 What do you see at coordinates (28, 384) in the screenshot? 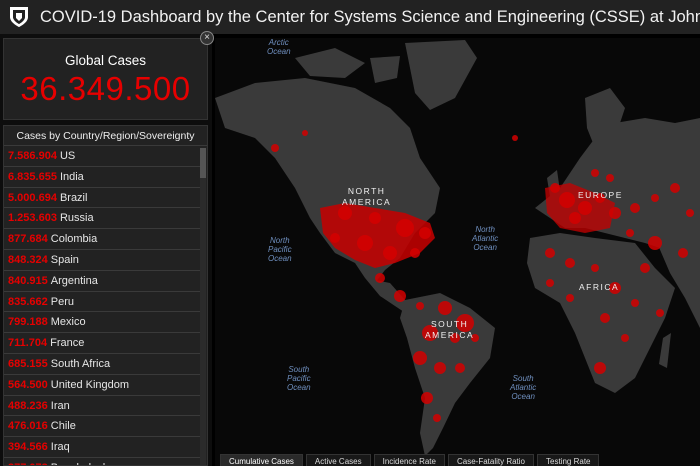
I see `country-case-count: 564.500` at bounding box center [28, 384].